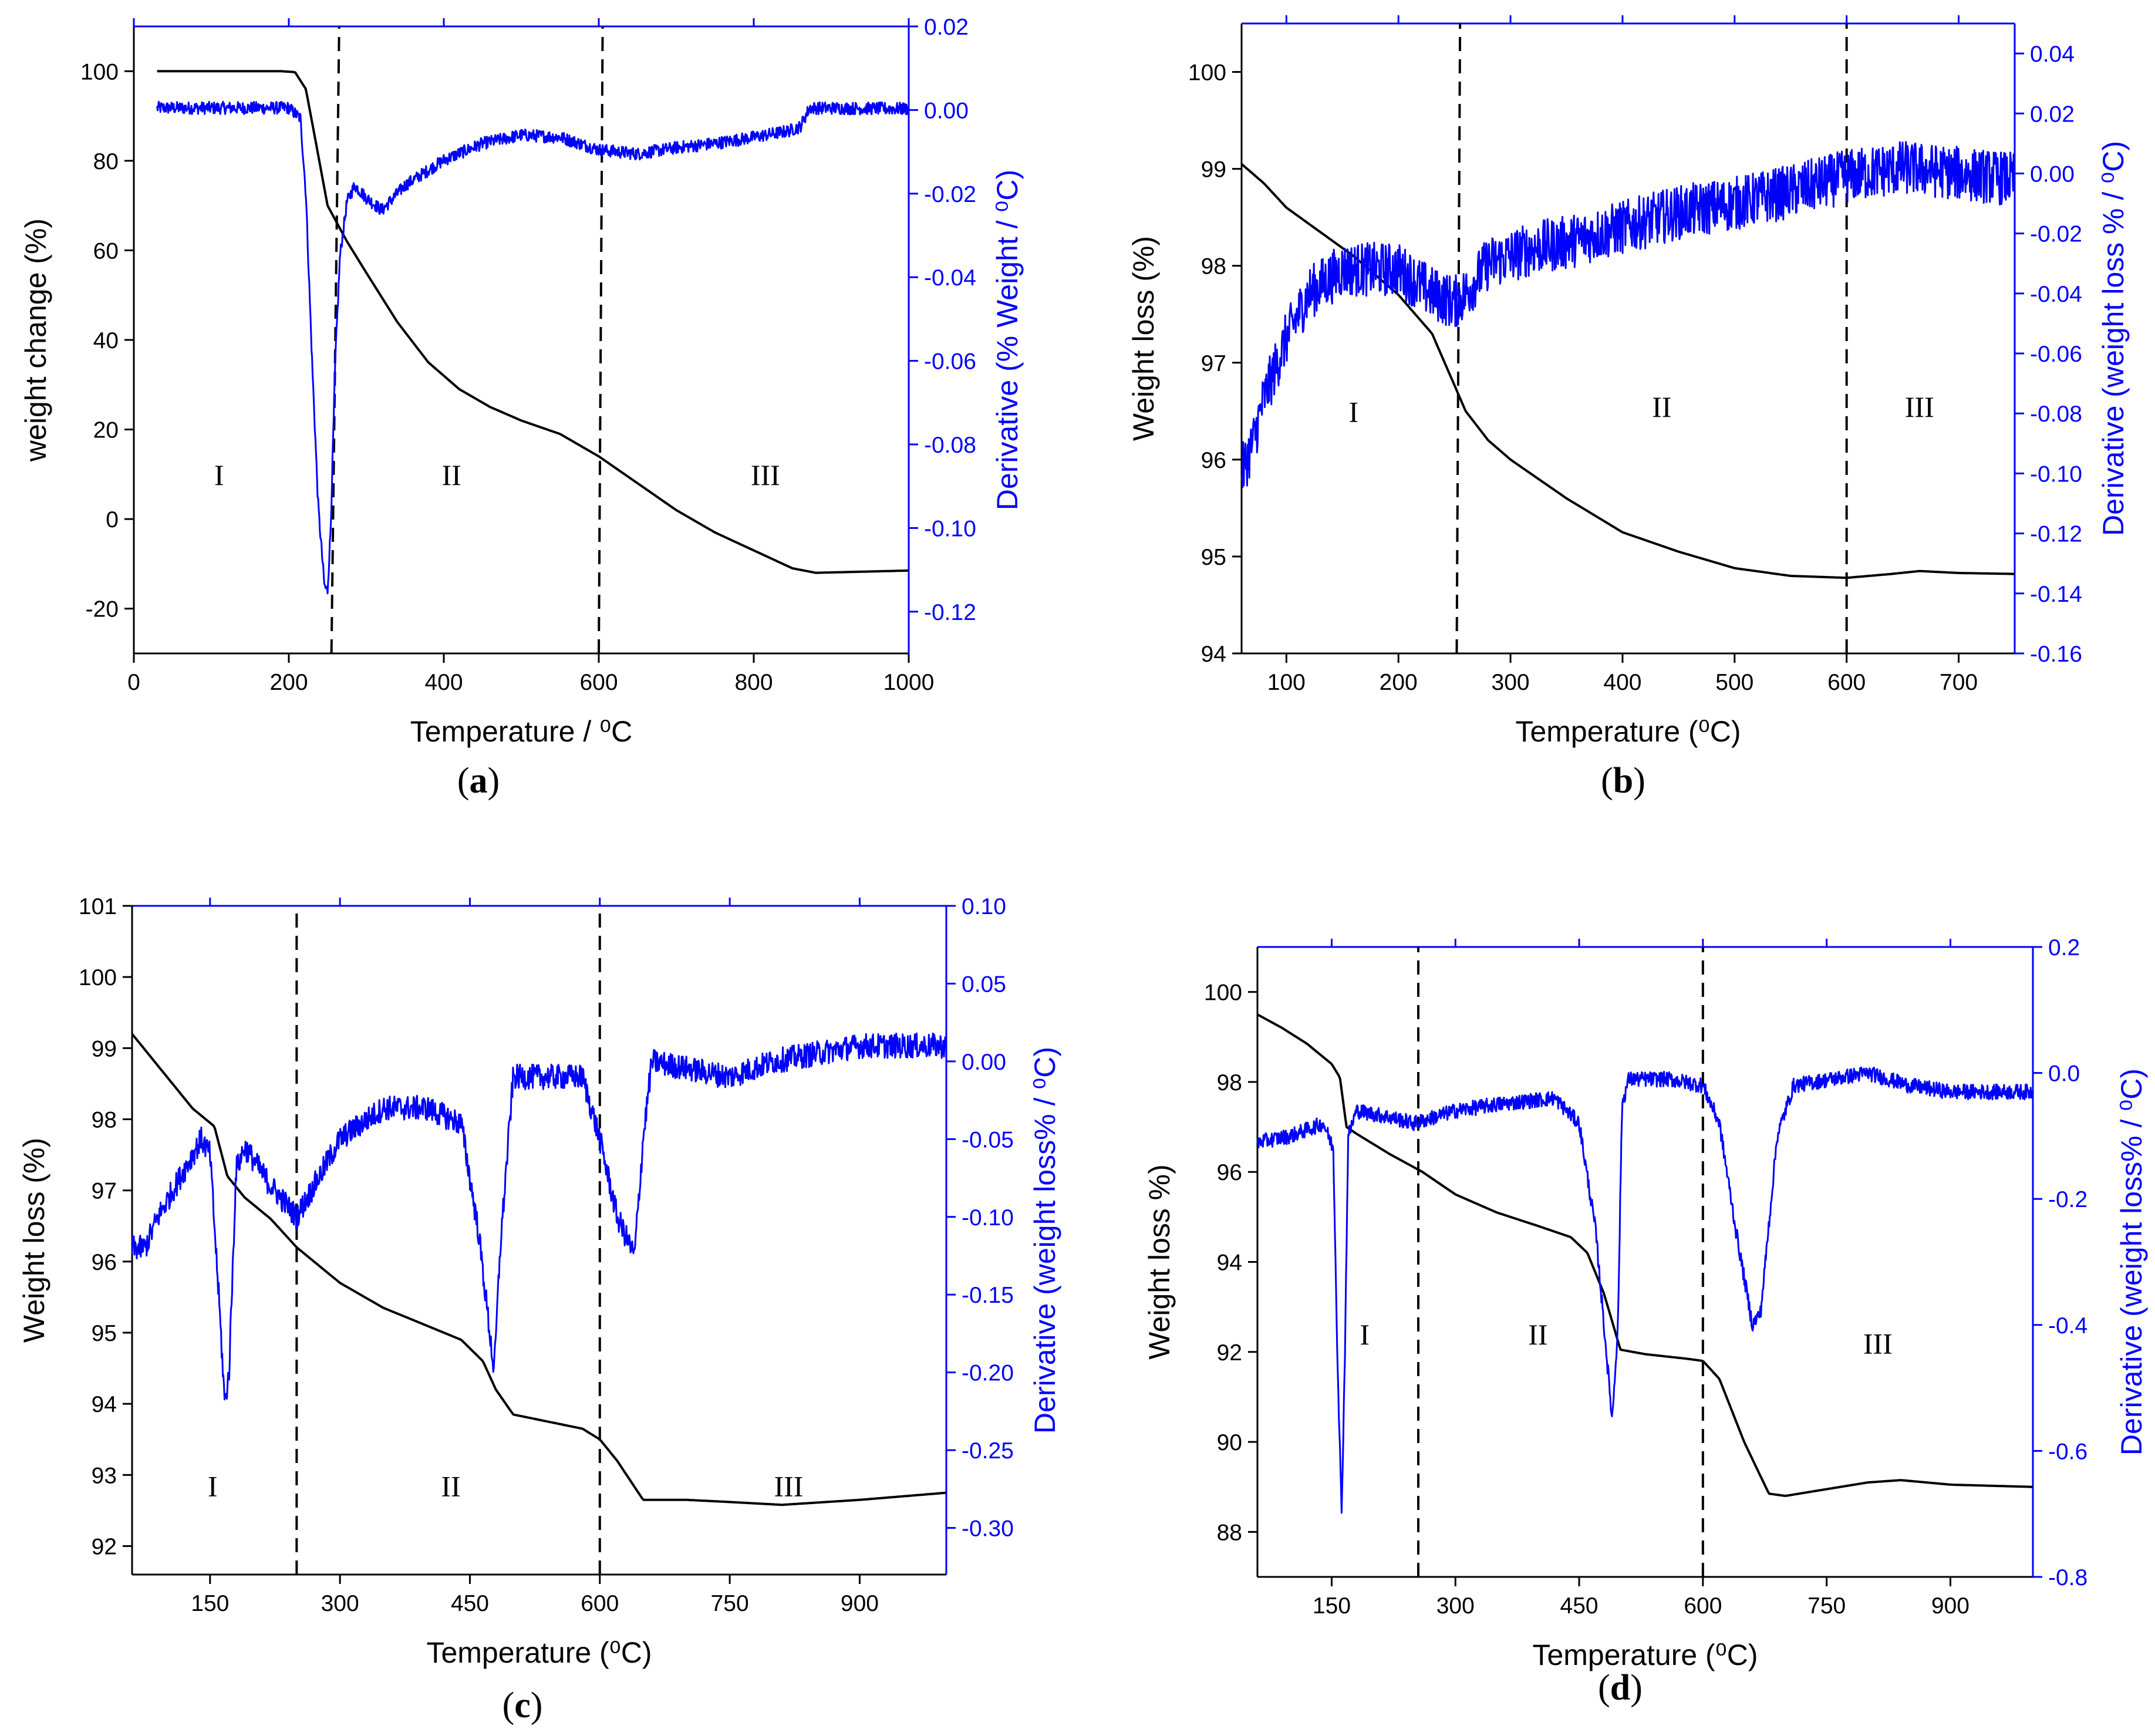  What do you see at coordinates (2064, 1074) in the screenshot?
I see `y-right-tick-label: 0.0` at bounding box center [2064, 1074].